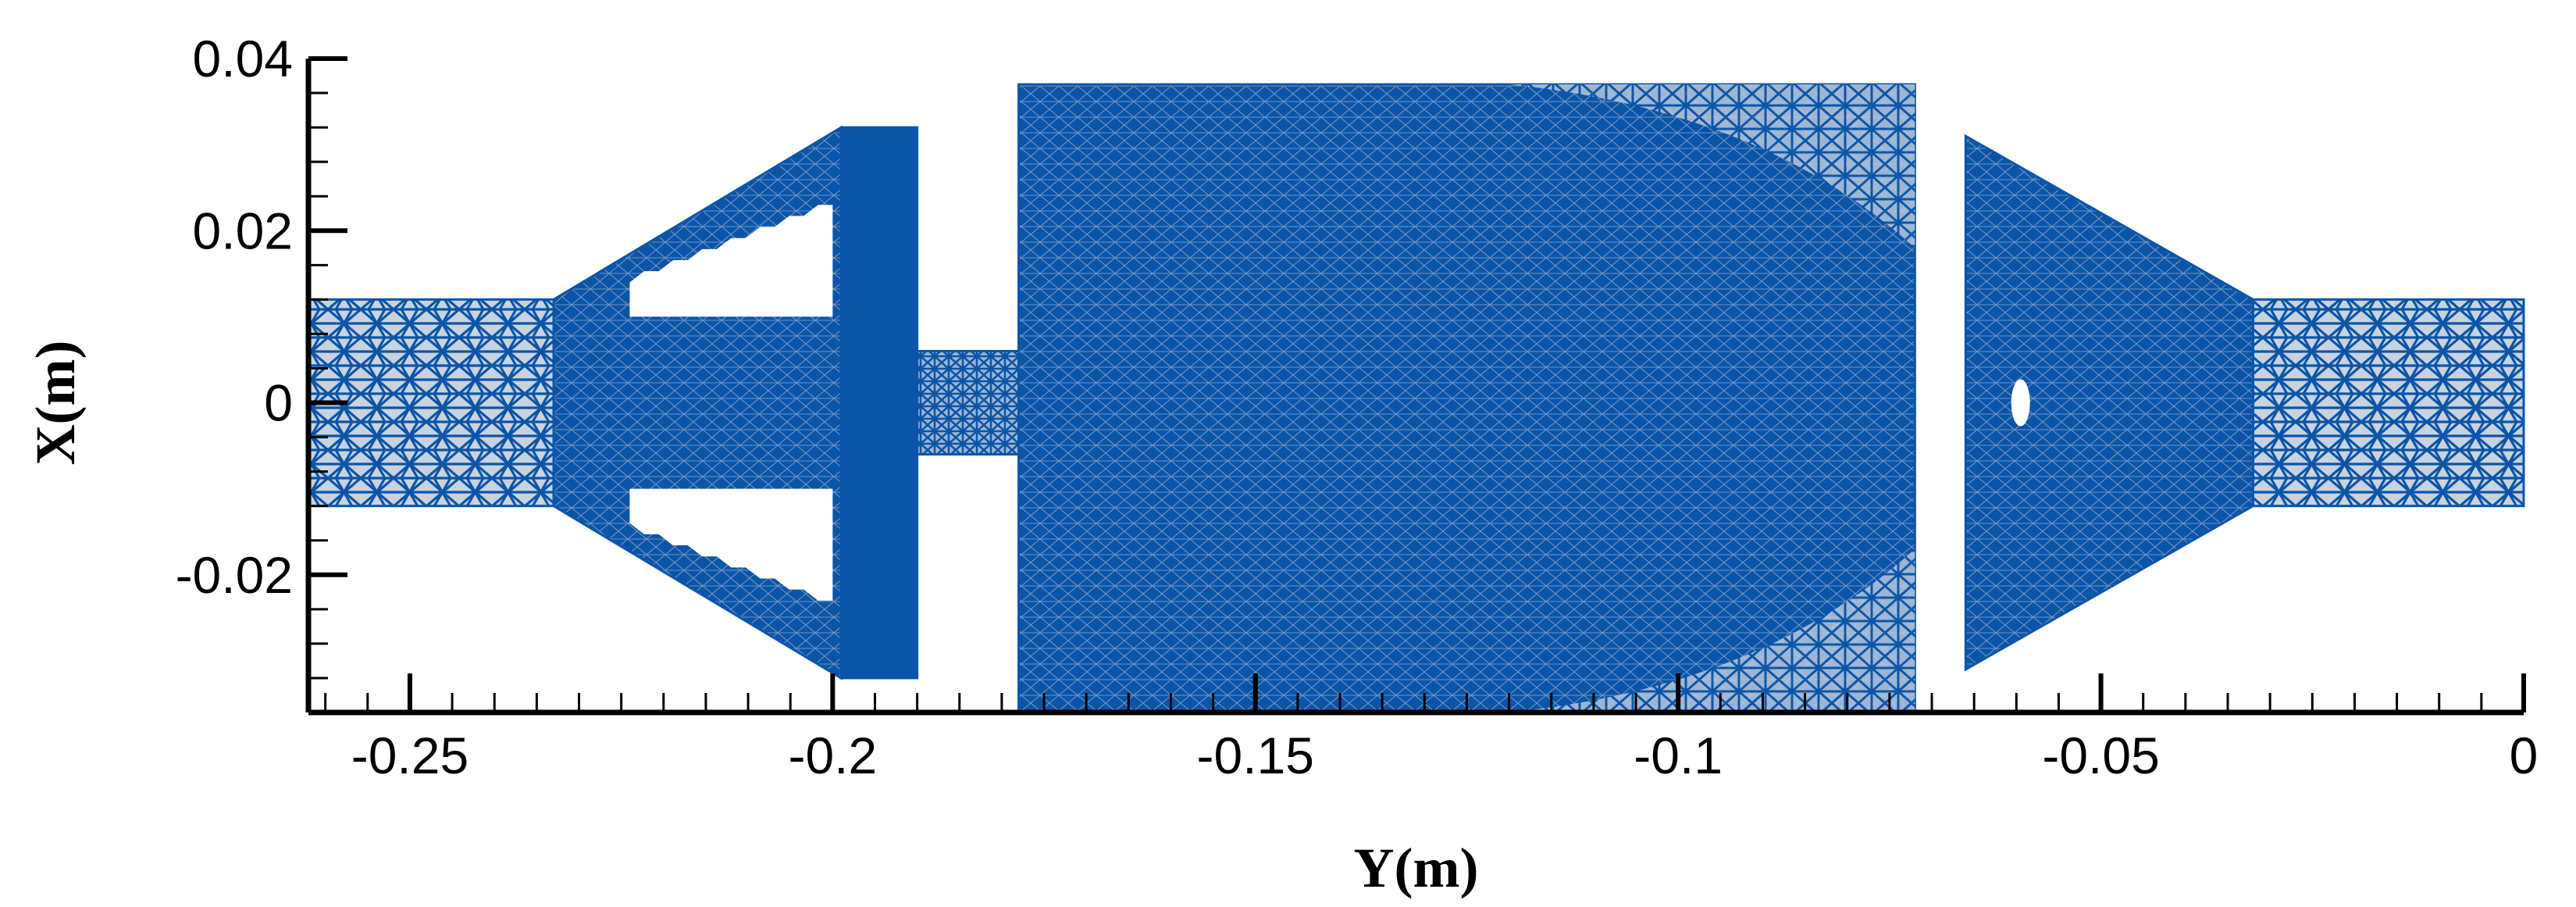 This screenshot has height=907, width=2576. Describe the element at coordinates (2020, 403) in the screenshot. I see `contraction-core-hole` at that location.